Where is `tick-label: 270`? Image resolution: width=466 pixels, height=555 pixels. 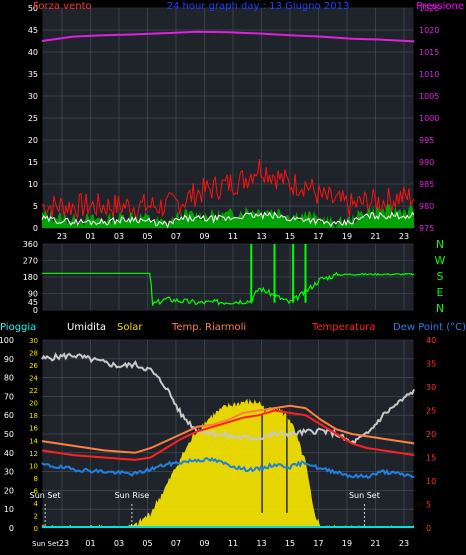 tick-label: 270 is located at coordinates (30, 261).